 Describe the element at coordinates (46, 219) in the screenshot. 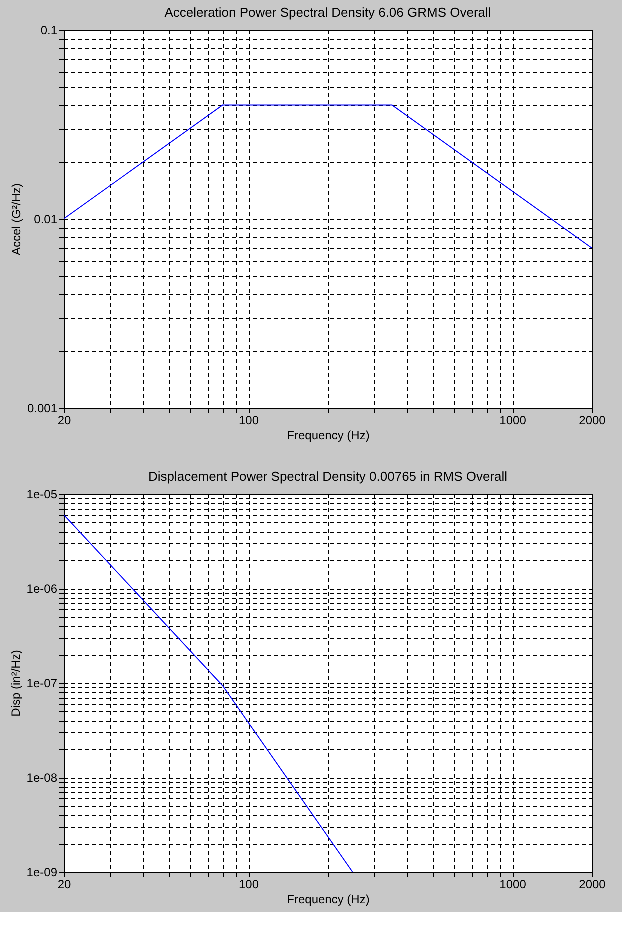

I see `y-tick-label: 0.01` at that location.